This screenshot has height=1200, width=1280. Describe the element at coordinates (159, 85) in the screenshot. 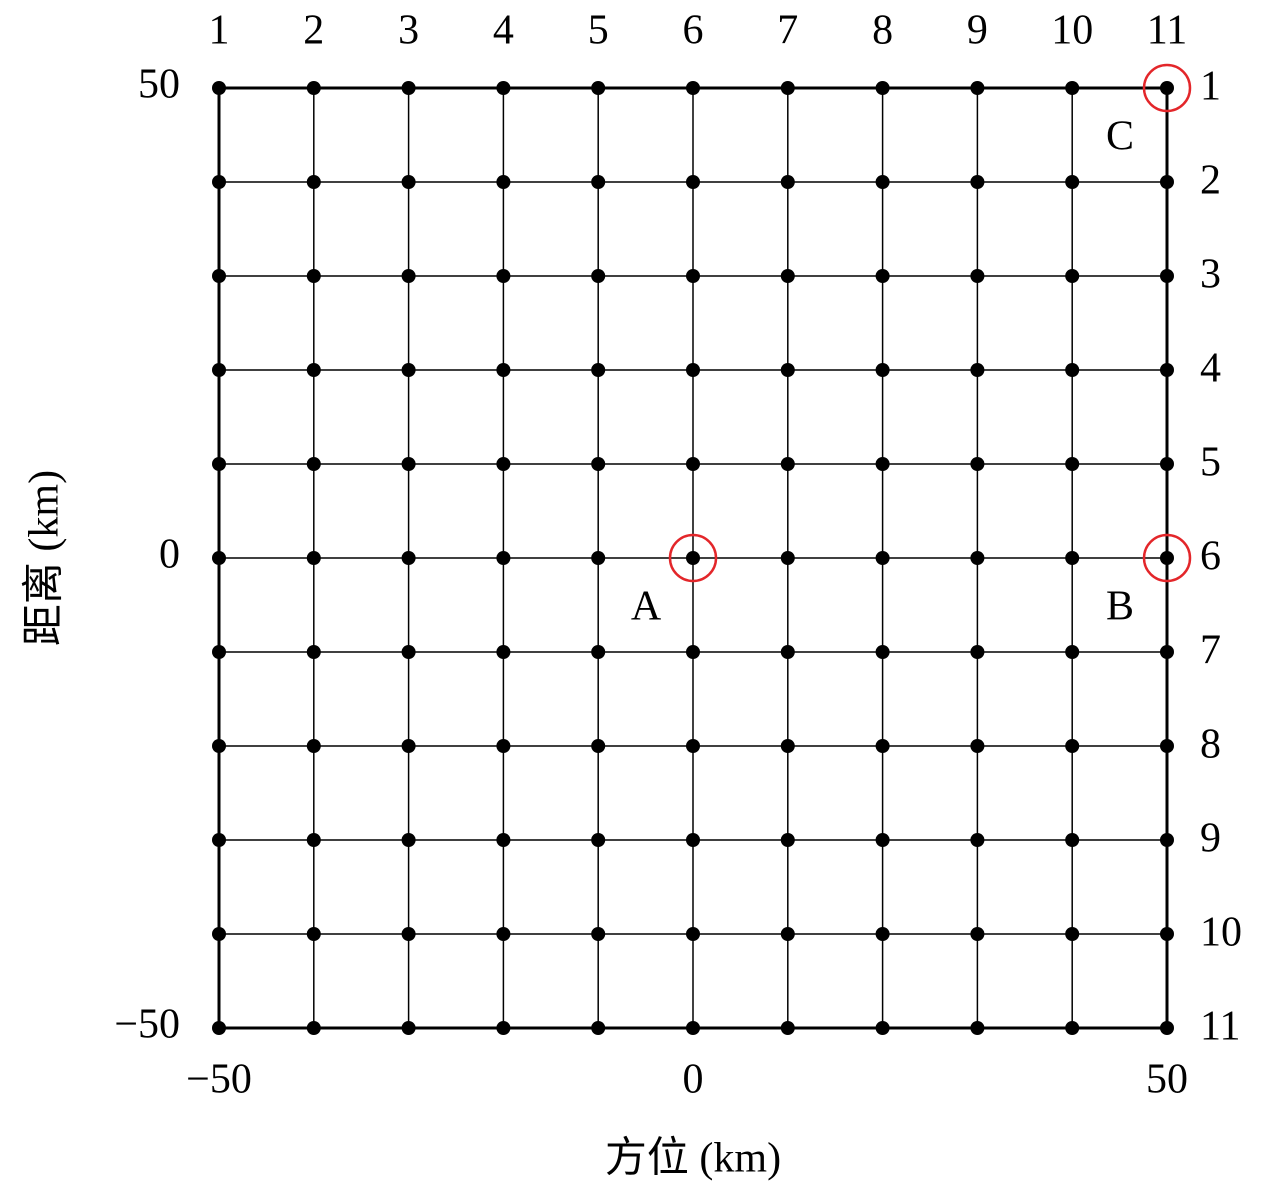

I see `y-tick-label: 50` at that location.